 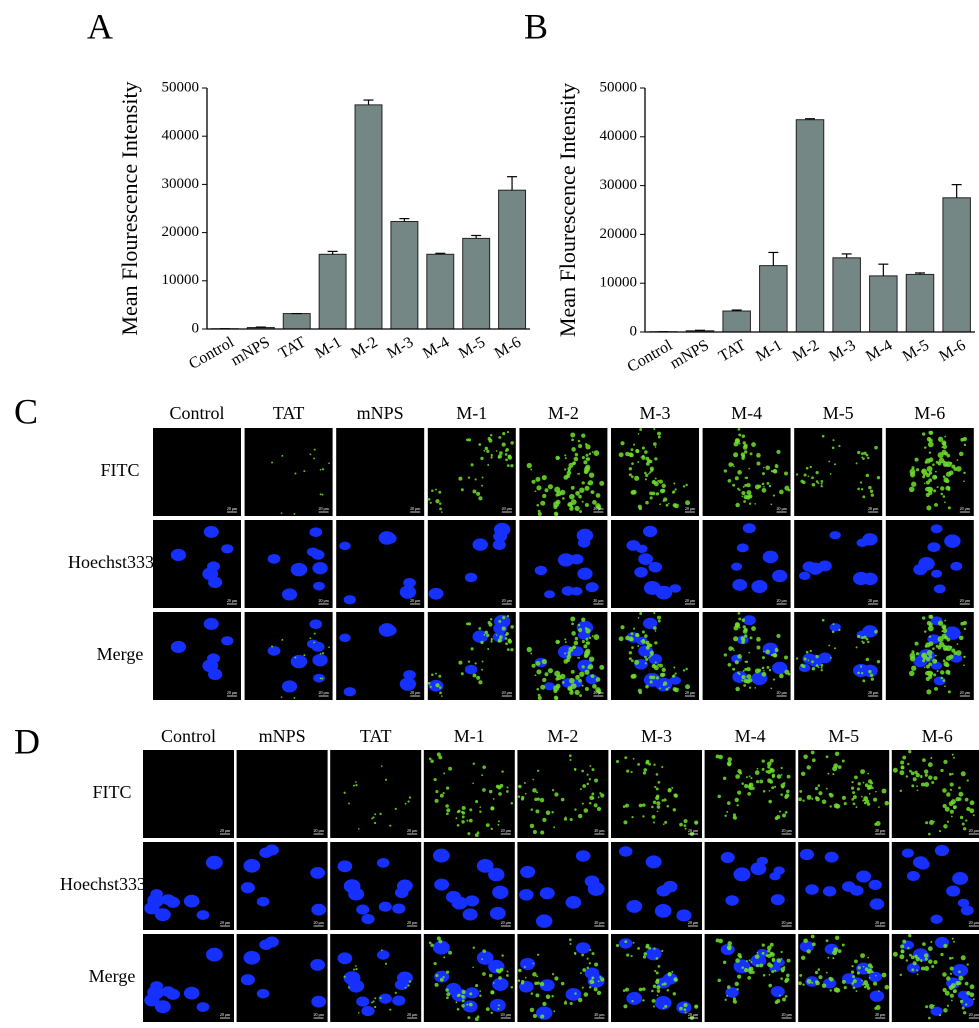 I want to click on image-background, so click(x=282, y=794).